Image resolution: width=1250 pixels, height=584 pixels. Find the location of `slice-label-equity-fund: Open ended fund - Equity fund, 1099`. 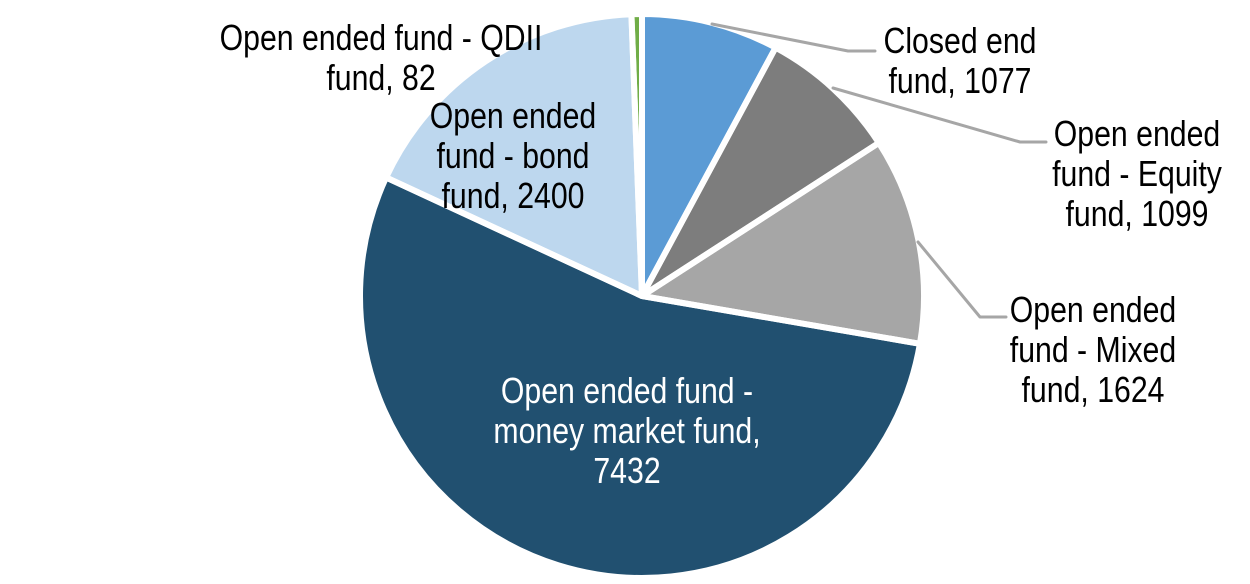

slice-label-equity-fund: Open ended fund - Equity fund, 1099 is located at coordinates (1137, 173).